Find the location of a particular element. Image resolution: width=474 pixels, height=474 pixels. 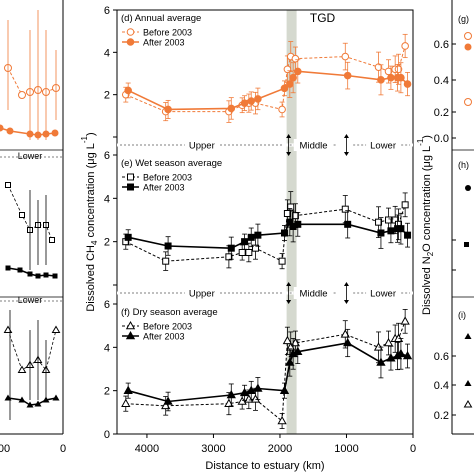

x-tick-label: 4000 is located at coordinates (147, 449).